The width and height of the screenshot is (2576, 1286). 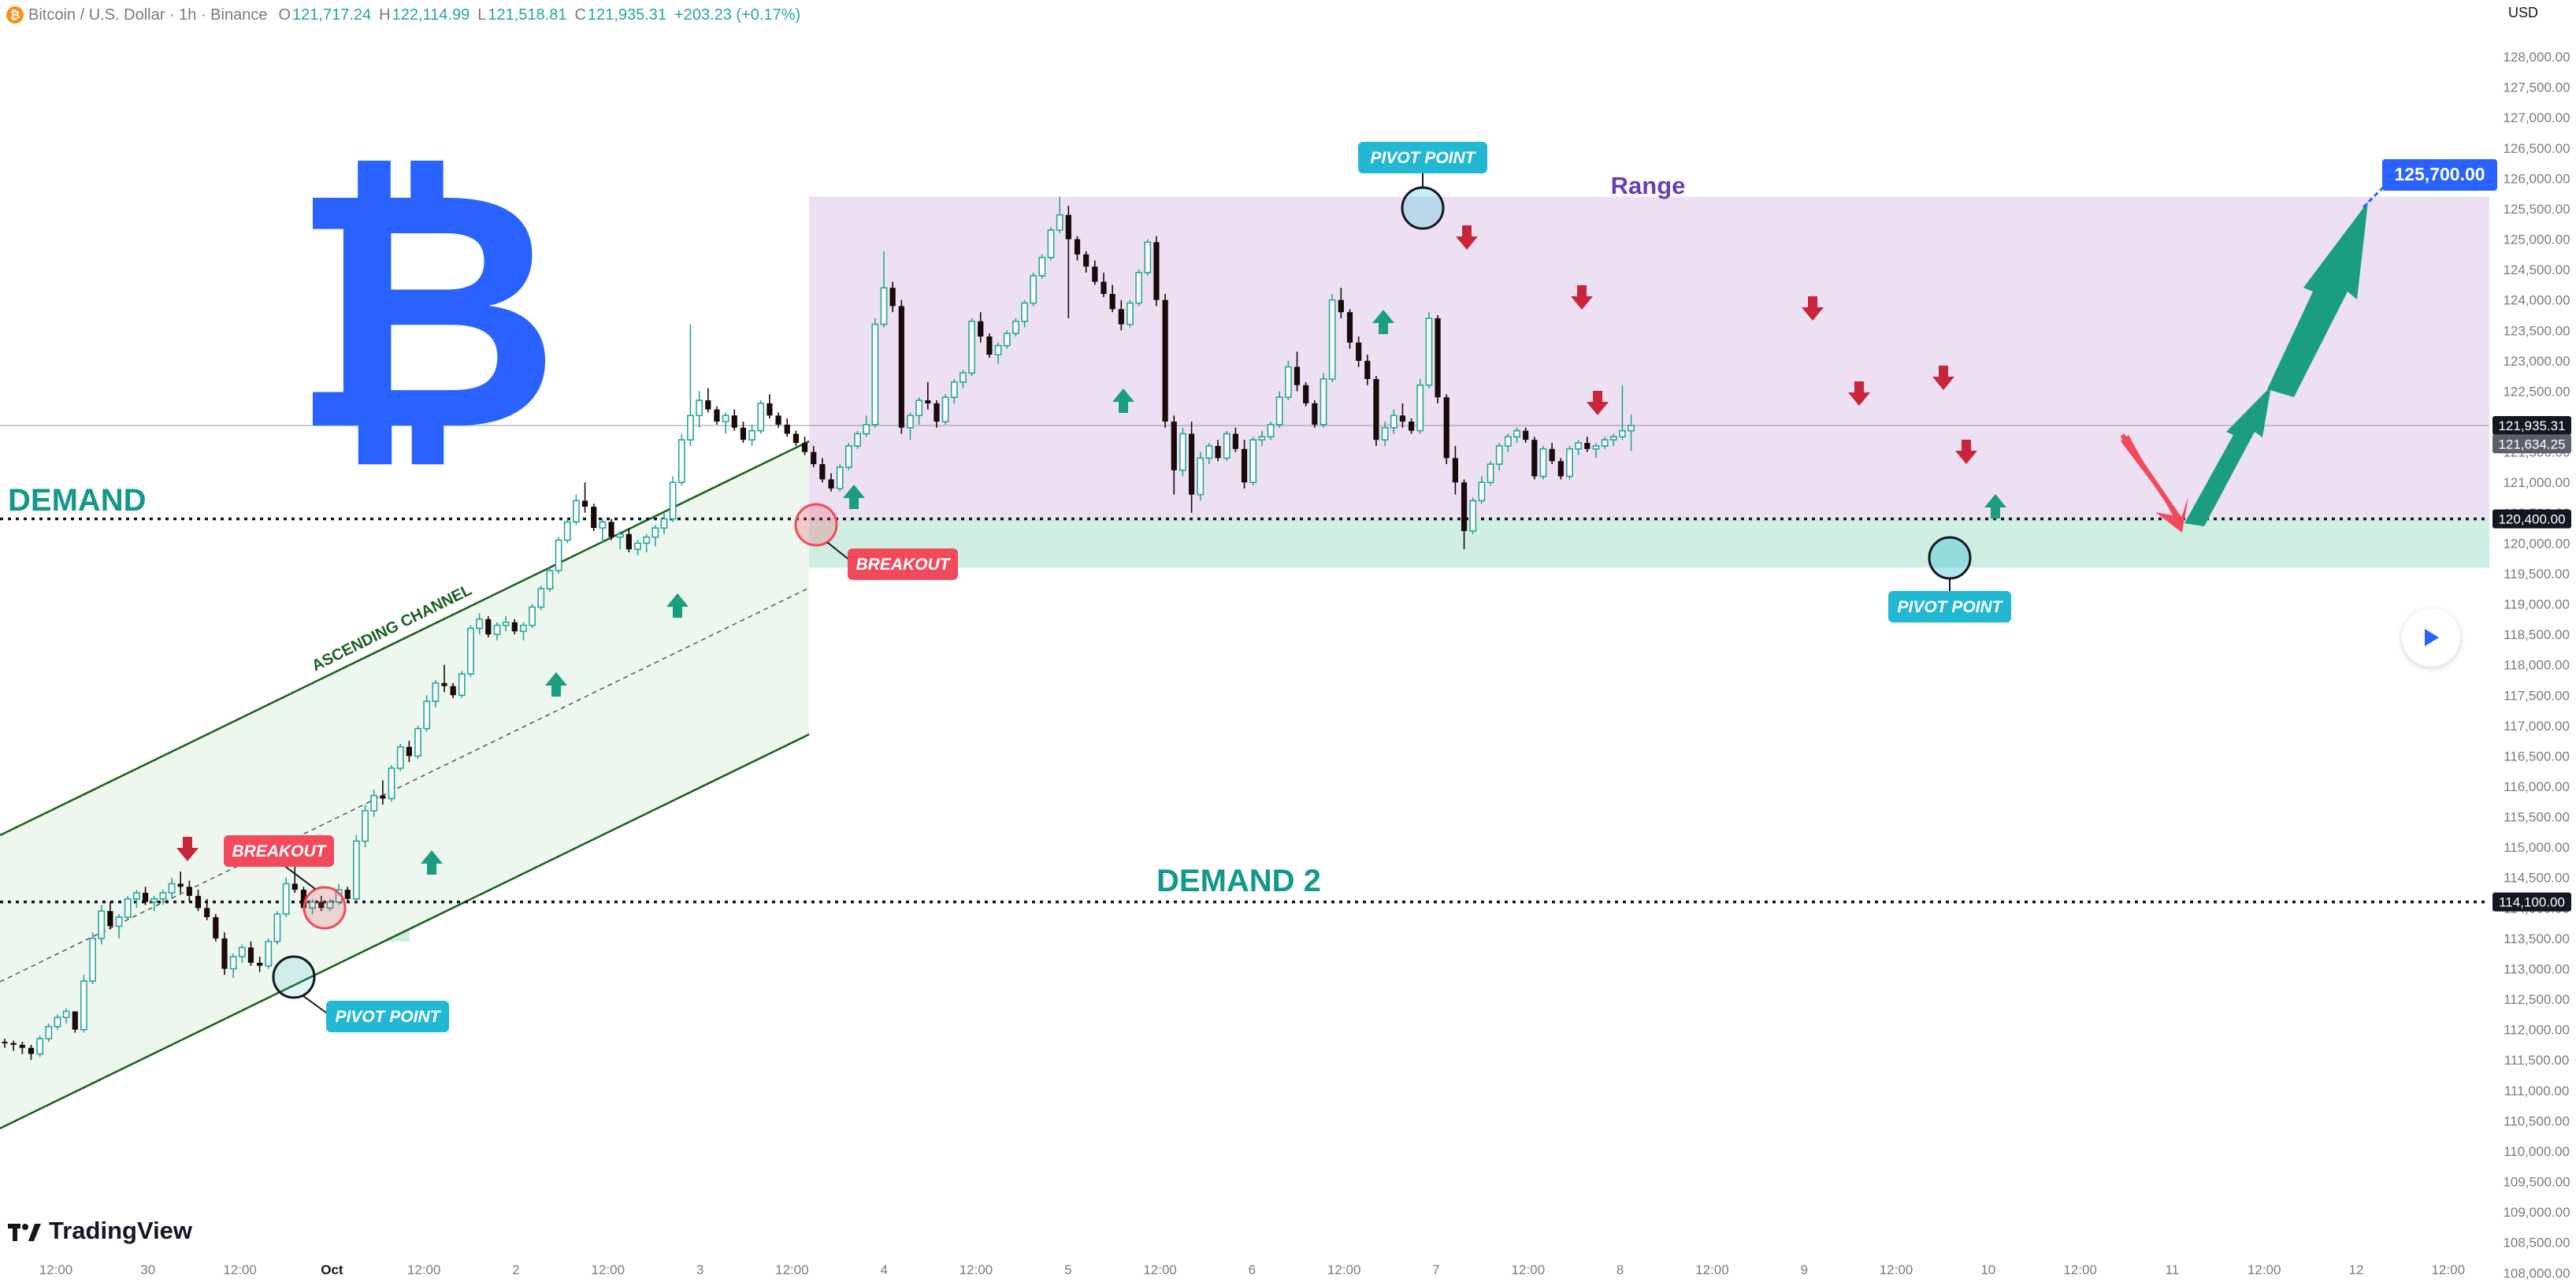 I want to click on price-tick-label: 118,500.00, so click(x=2537, y=634).